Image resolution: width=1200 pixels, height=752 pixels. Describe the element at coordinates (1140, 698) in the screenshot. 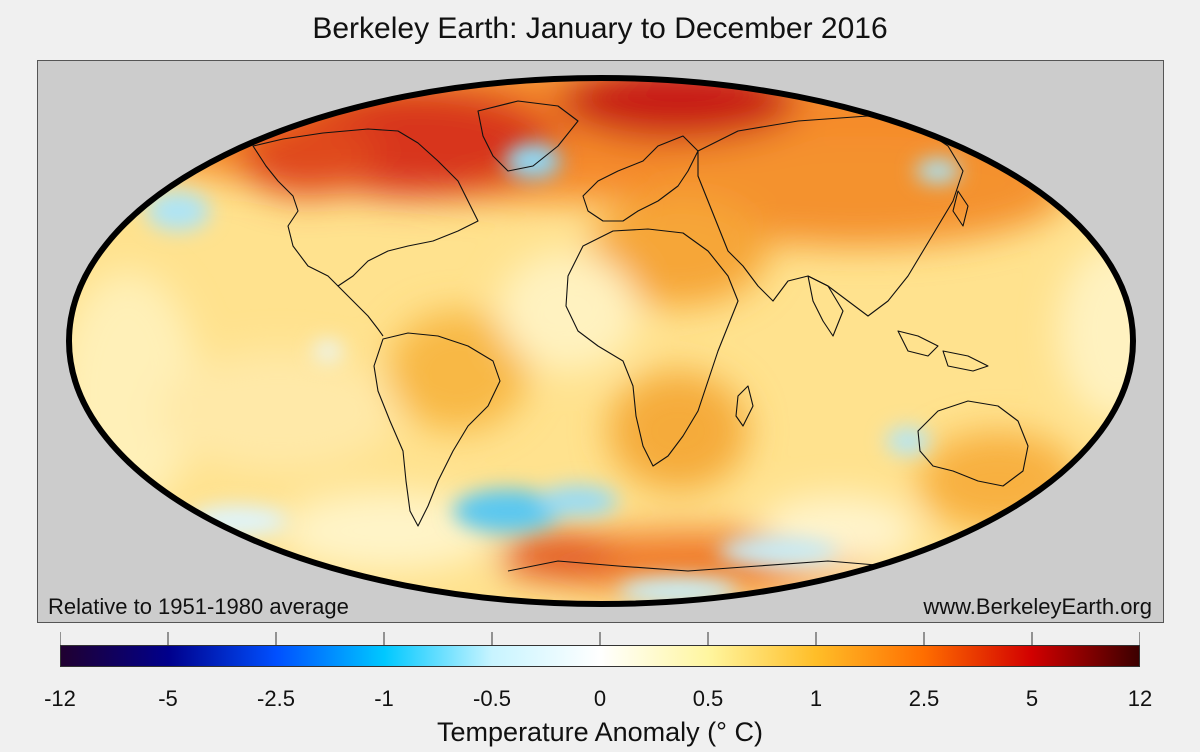

I see `colorbar-tick-label: 12` at that location.